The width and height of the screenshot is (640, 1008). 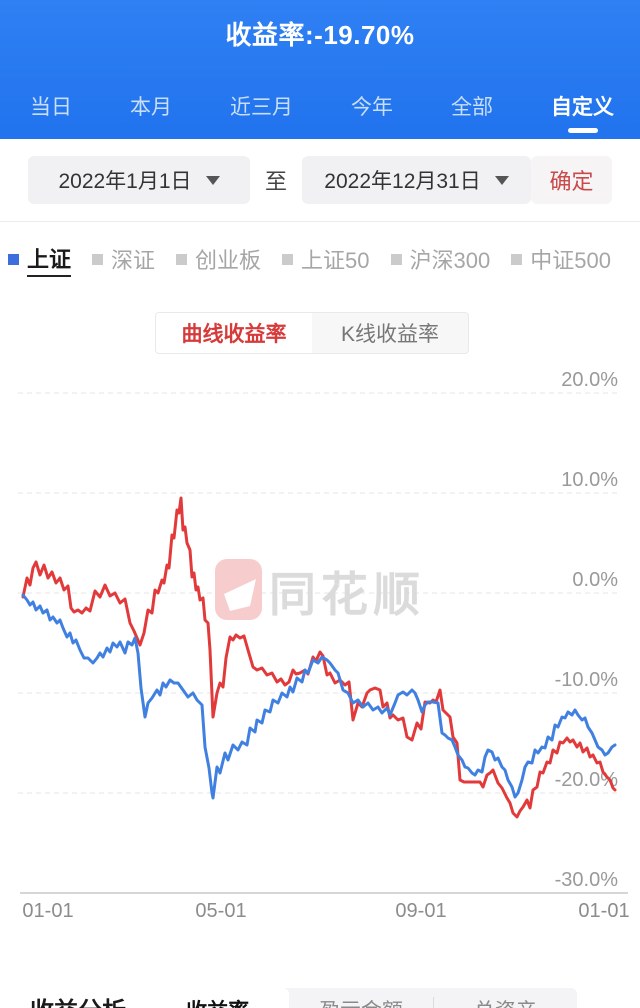 I want to click on tab-custom: 自定义, so click(x=582, y=106).